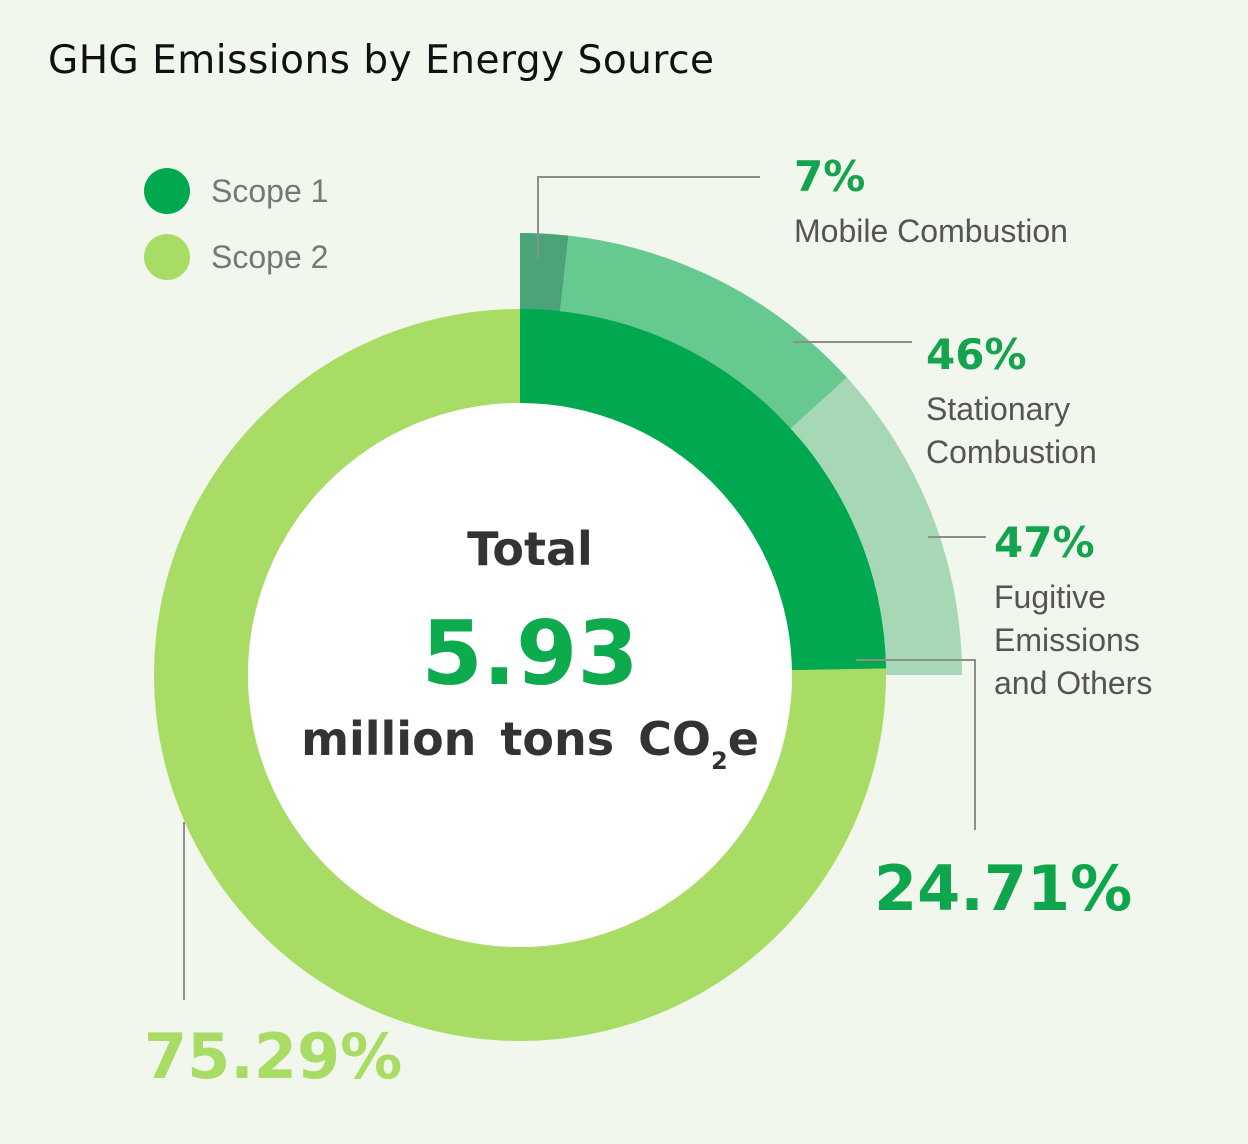 The height and width of the screenshot is (1144, 1248). Describe the element at coordinates (530, 549) in the screenshot. I see `center-total-label: Total` at that location.